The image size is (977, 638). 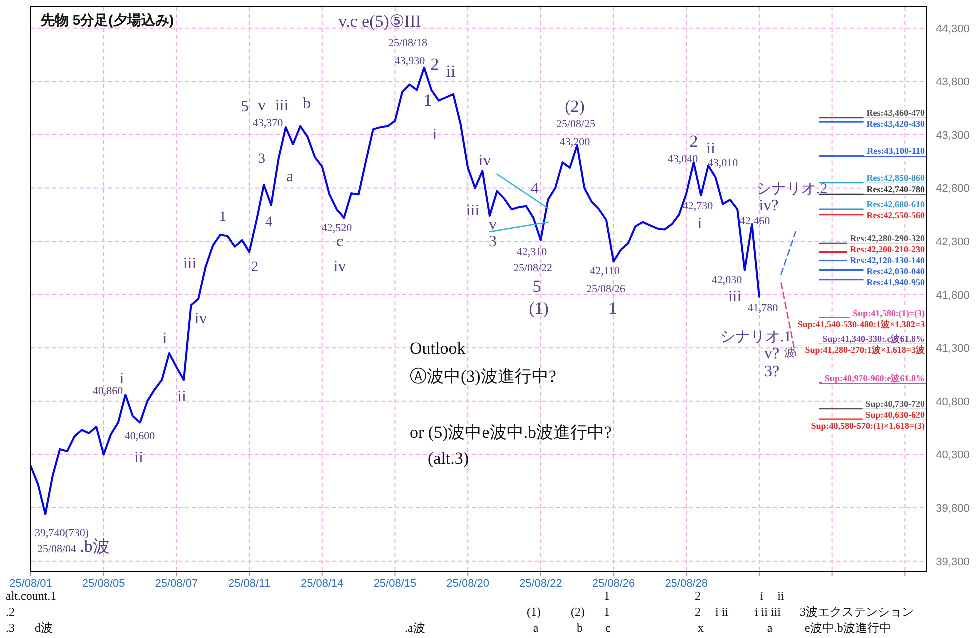 I want to click on annotation: 3, so click(x=493, y=242).